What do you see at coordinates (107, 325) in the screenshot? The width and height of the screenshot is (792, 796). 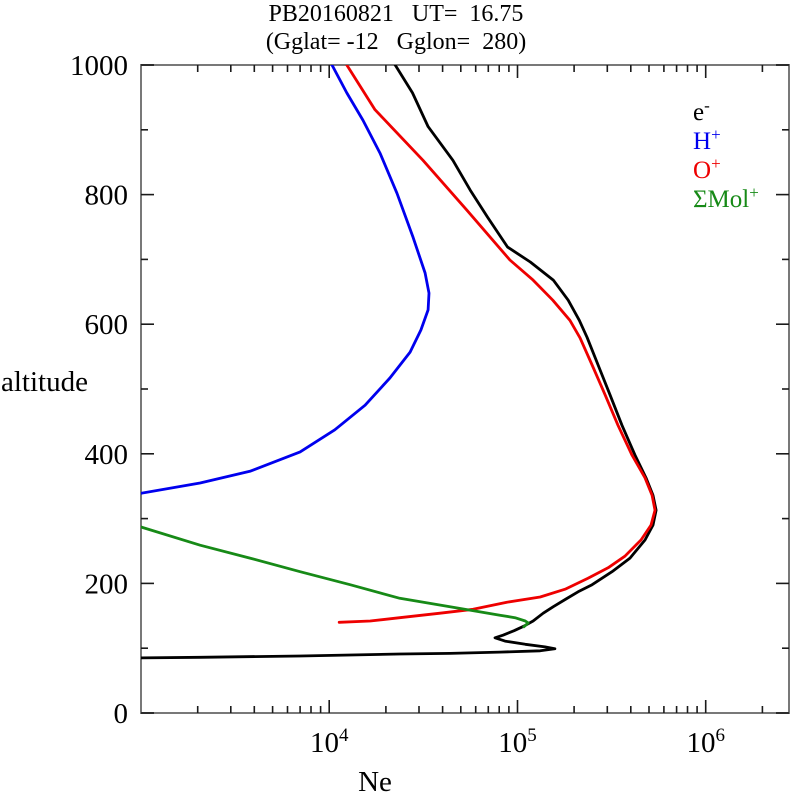 I see `y-tick-label: 600` at bounding box center [107, 325].